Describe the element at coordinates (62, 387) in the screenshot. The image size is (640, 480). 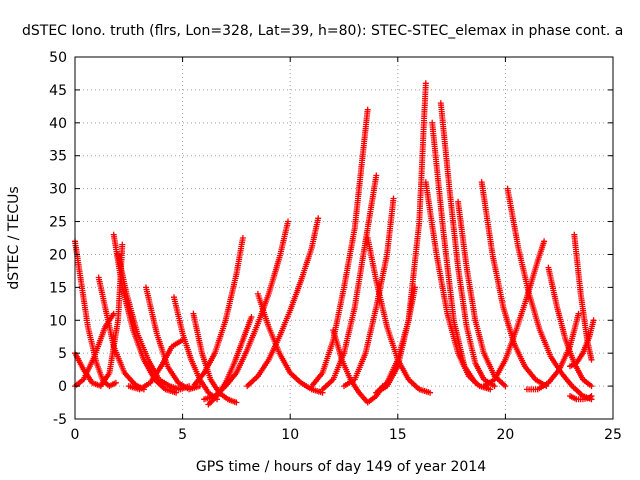
I see `y-tick-label: 0` at that location.